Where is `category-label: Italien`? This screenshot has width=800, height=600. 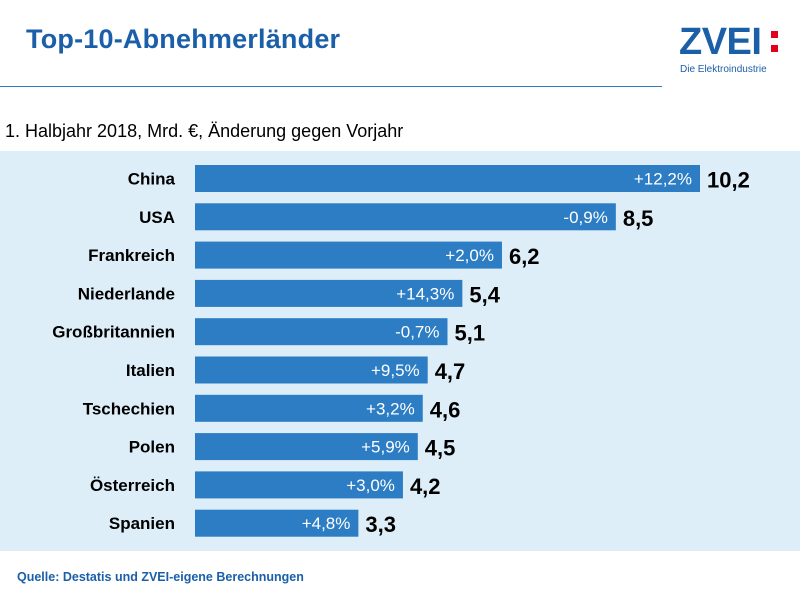
category-label: Italien is located at coordinates (150, 370).